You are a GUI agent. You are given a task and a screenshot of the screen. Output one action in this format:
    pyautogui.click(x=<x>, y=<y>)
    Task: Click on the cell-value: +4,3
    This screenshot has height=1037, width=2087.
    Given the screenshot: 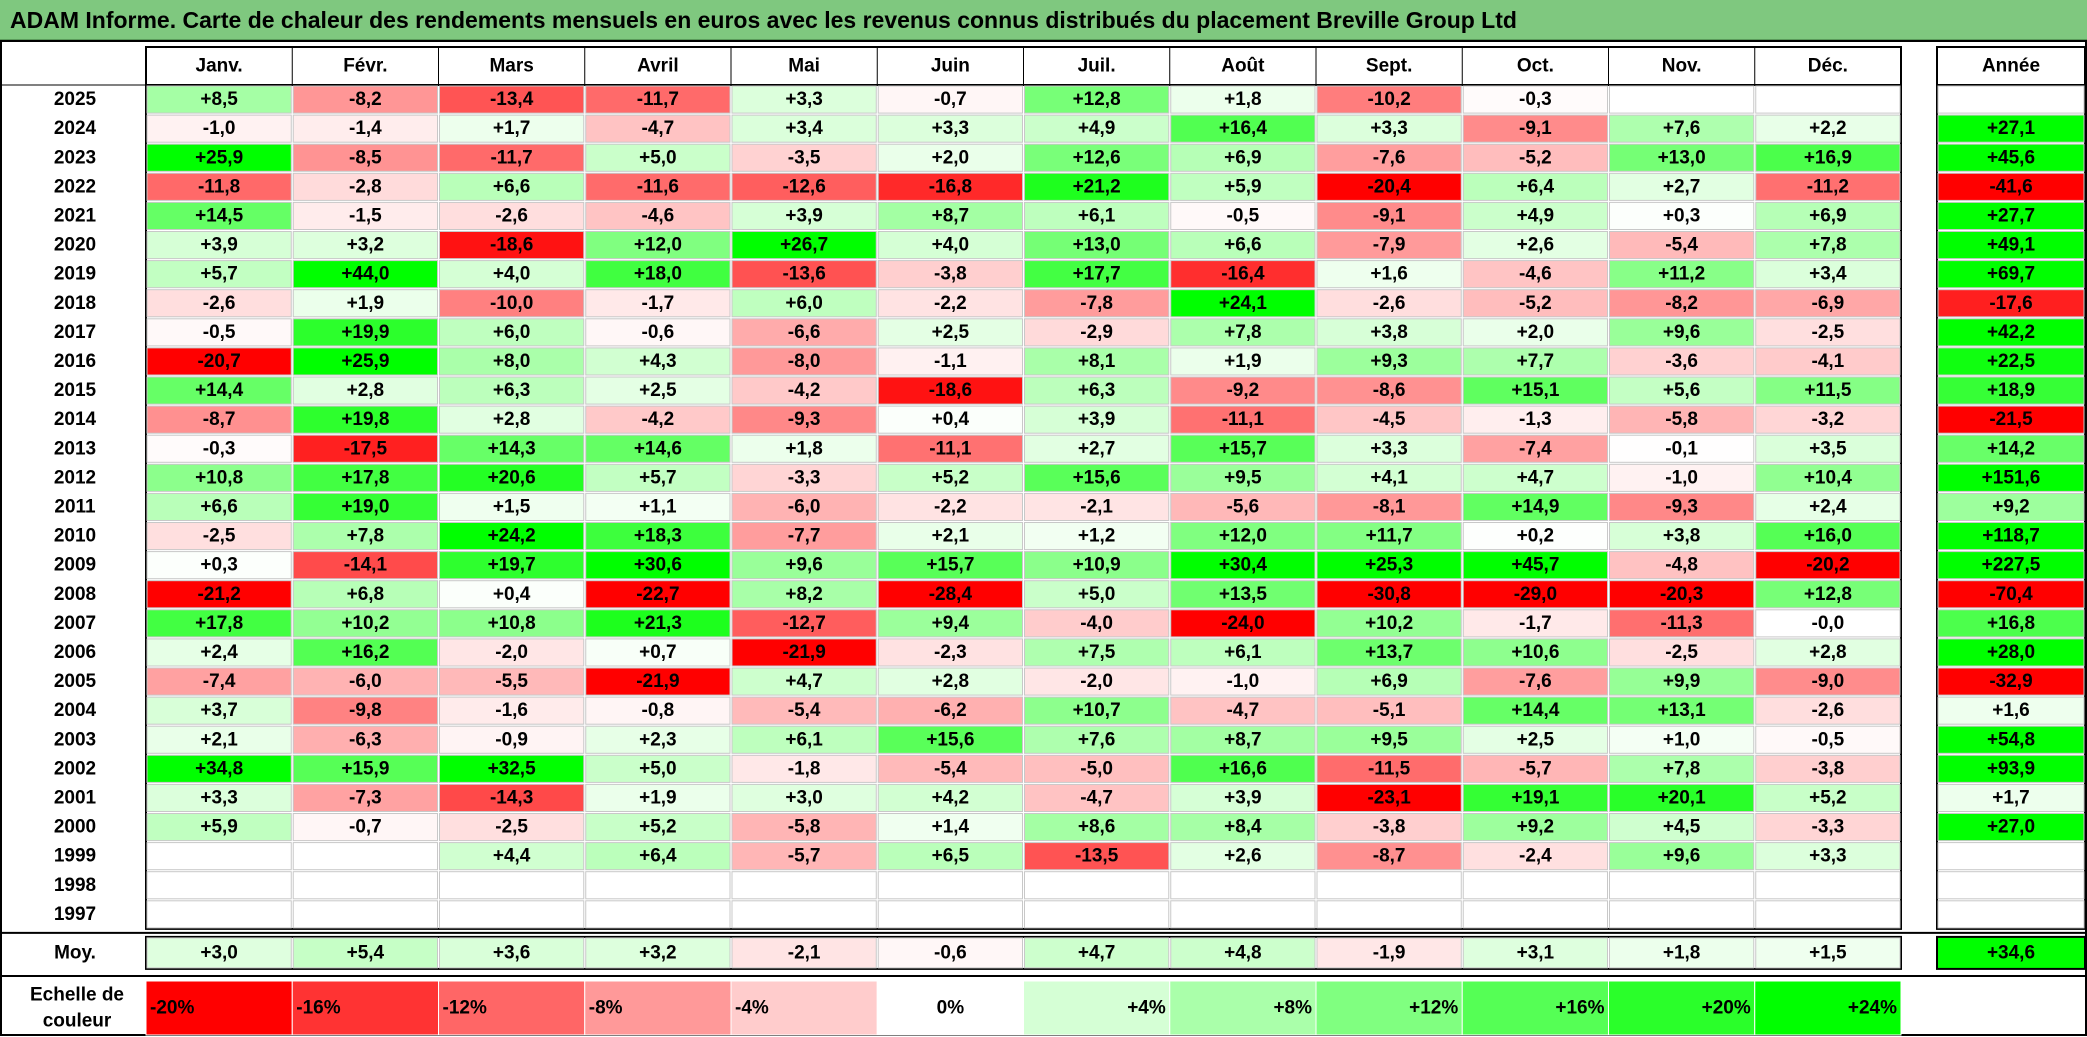 What is the action you would take?
    pyautogui.click(x=658, y=361)
    